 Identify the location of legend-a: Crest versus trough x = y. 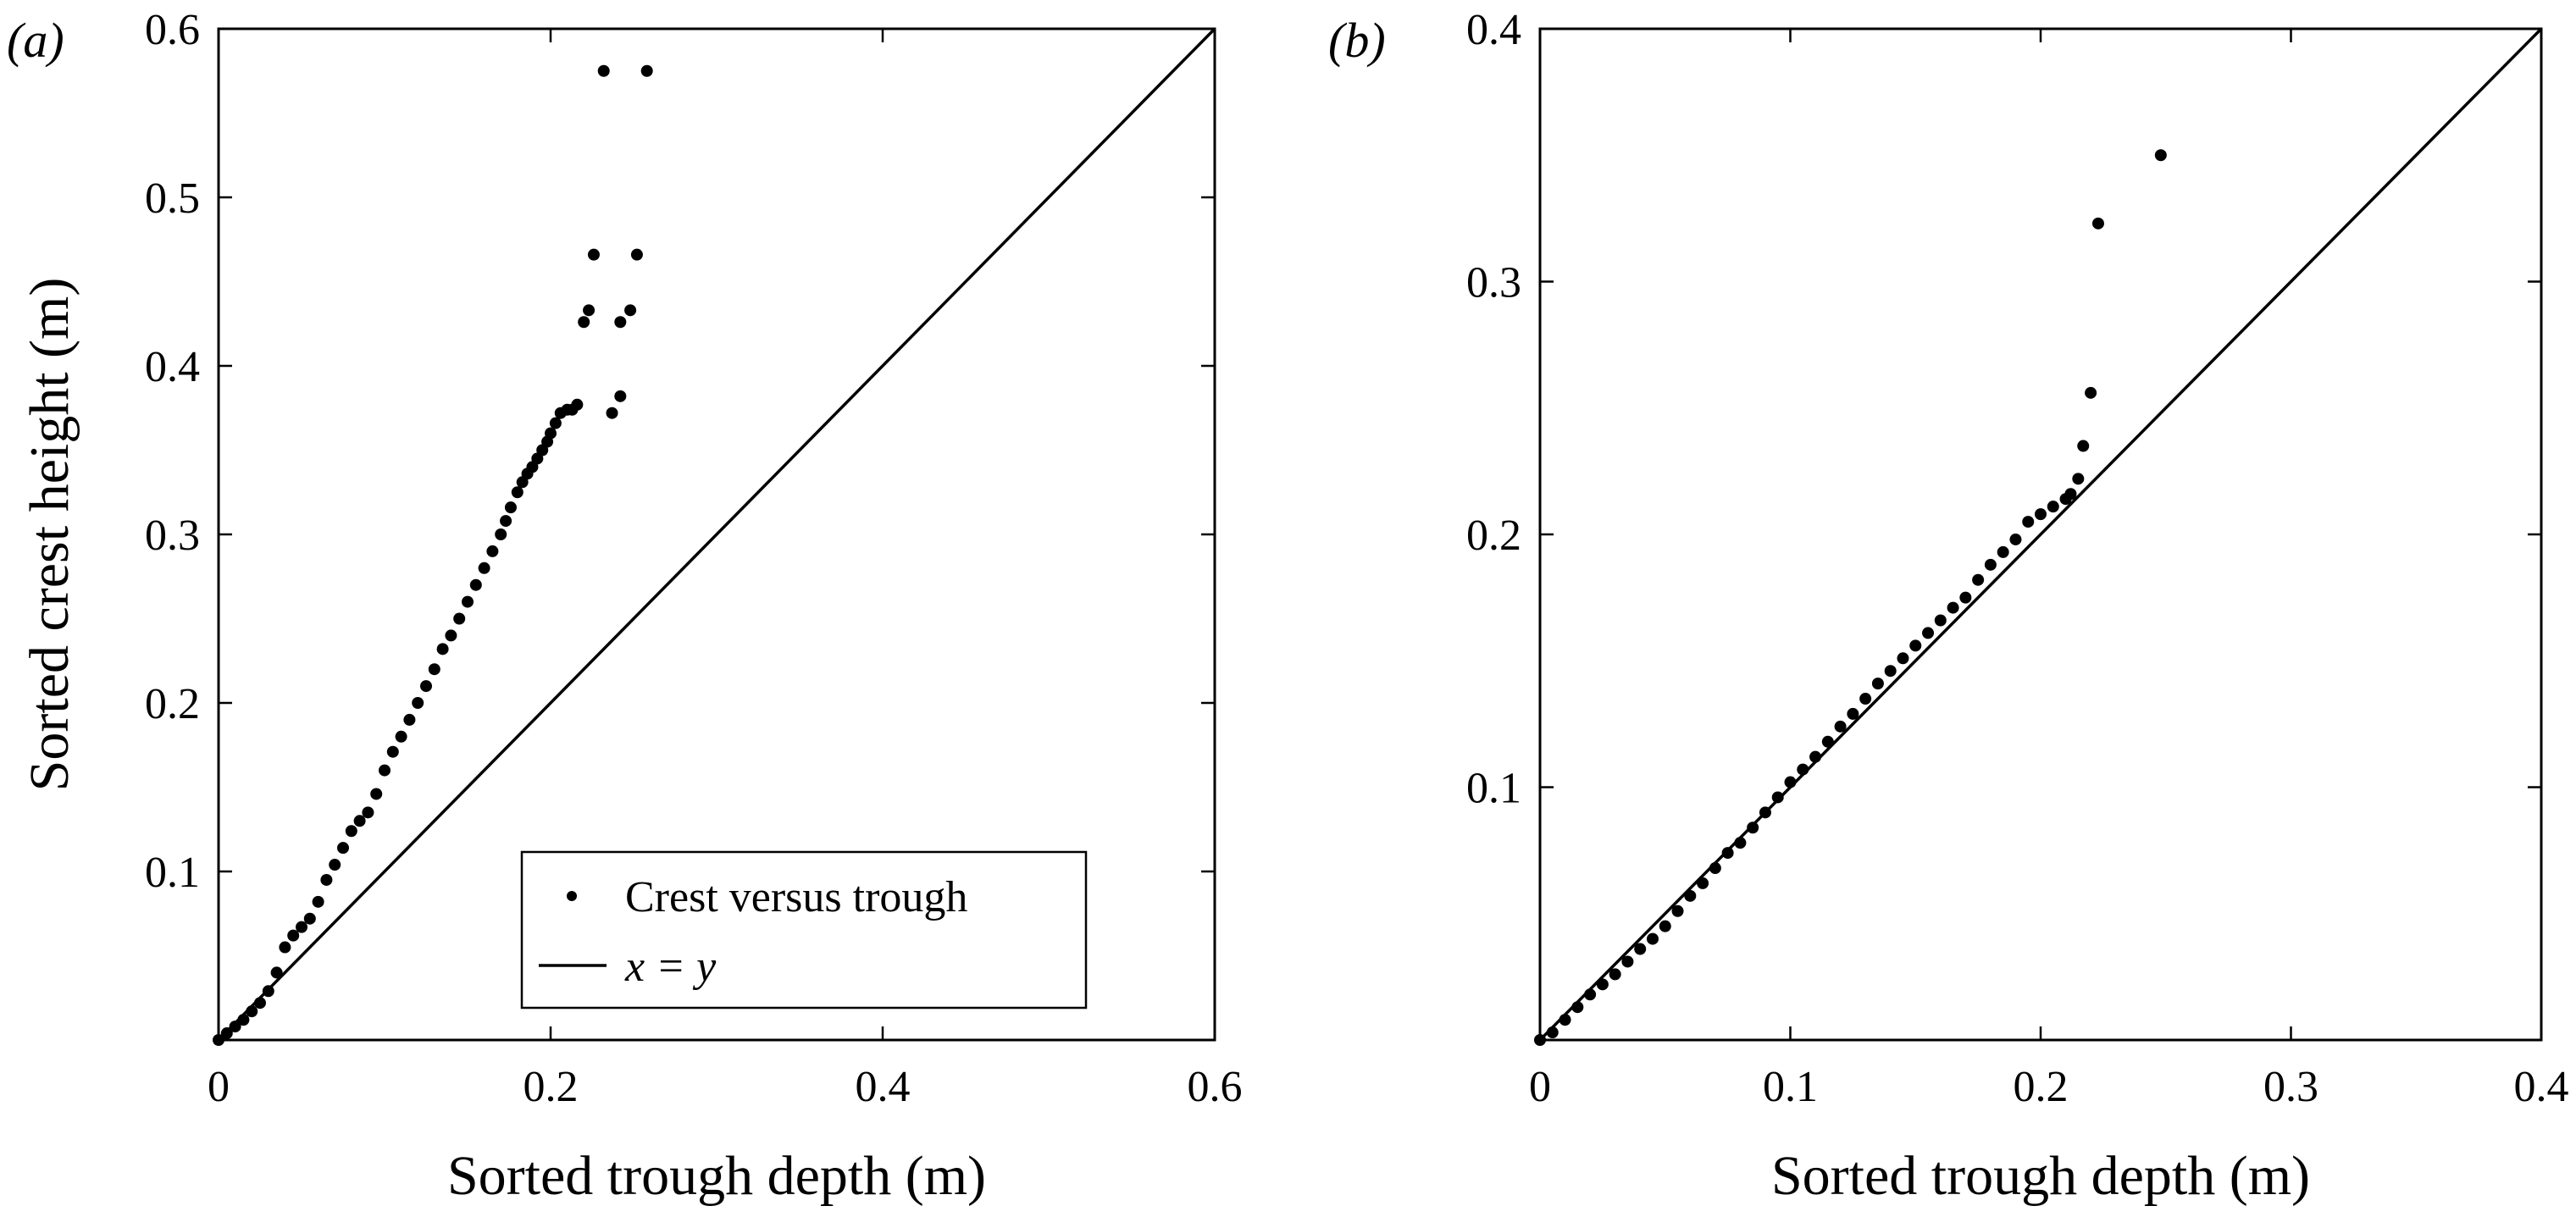
(804, 930).